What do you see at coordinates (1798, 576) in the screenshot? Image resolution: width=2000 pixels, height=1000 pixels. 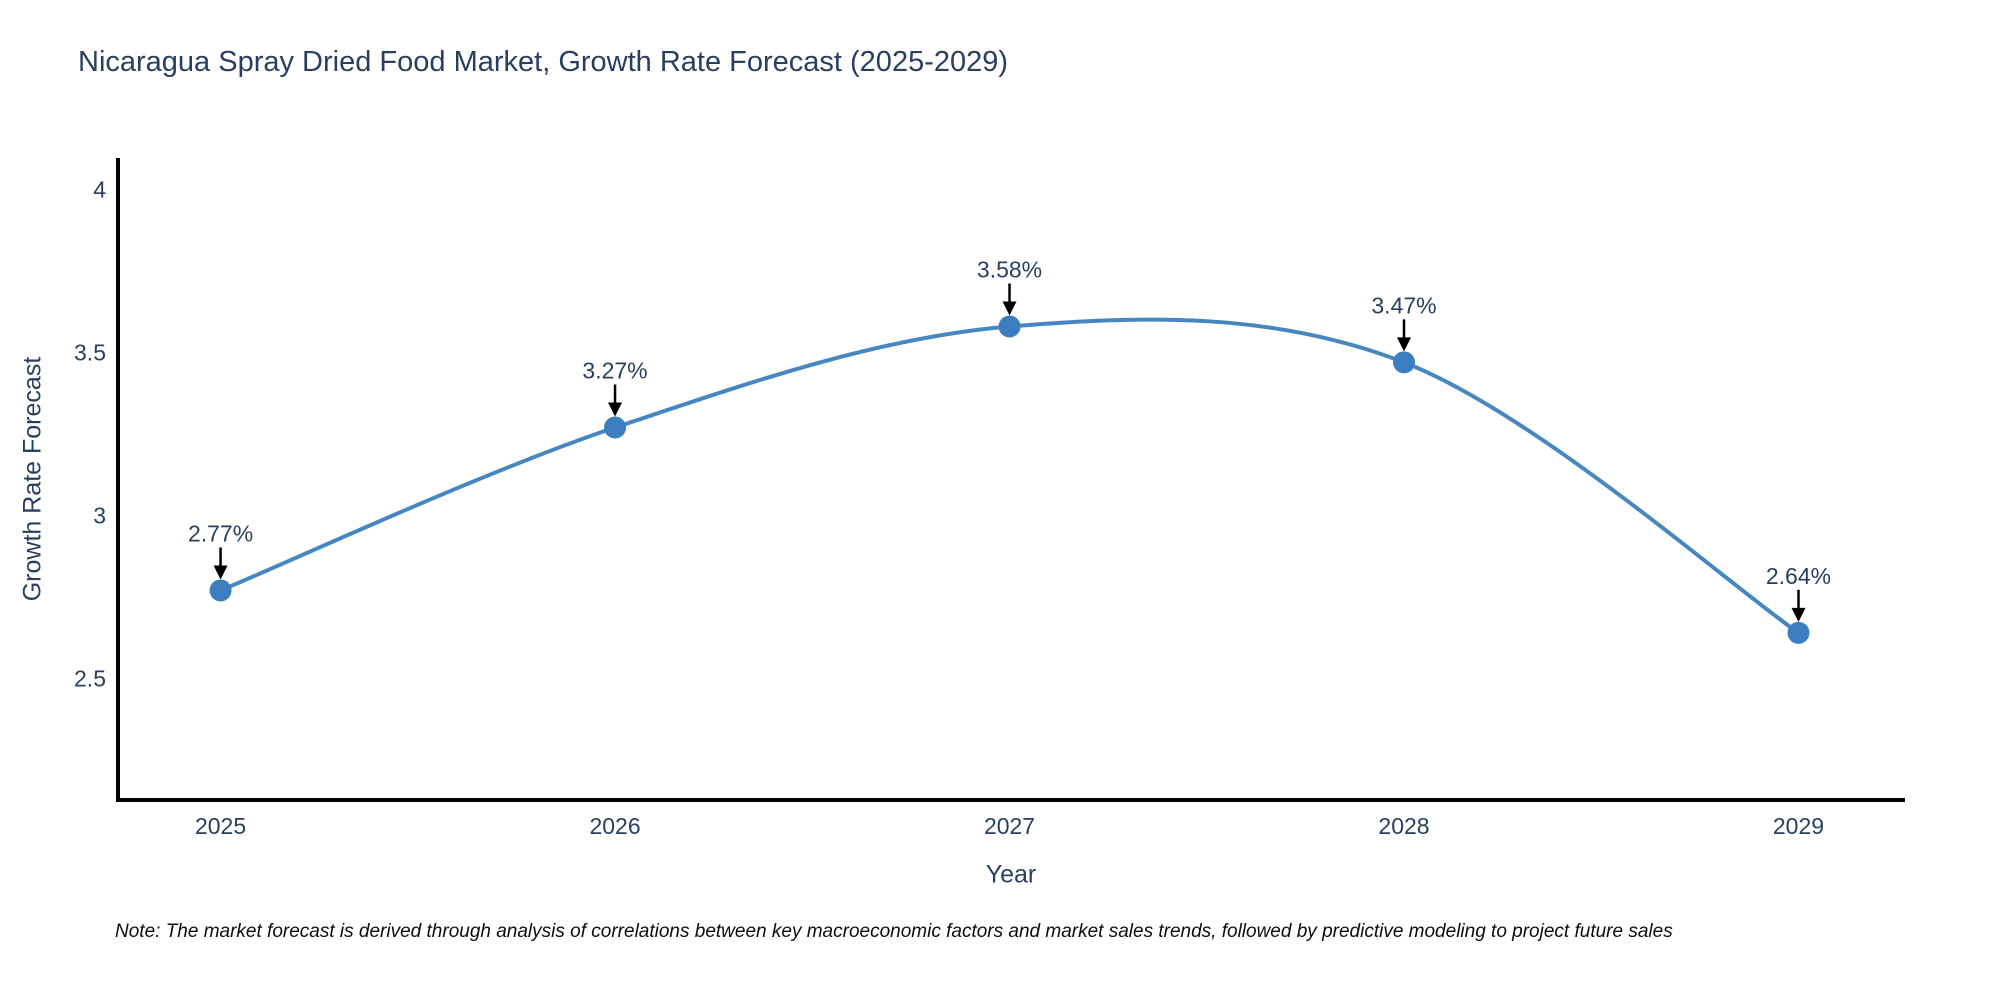 I see `annotation-label: 2.64%` at bounding box center [1798, 576].